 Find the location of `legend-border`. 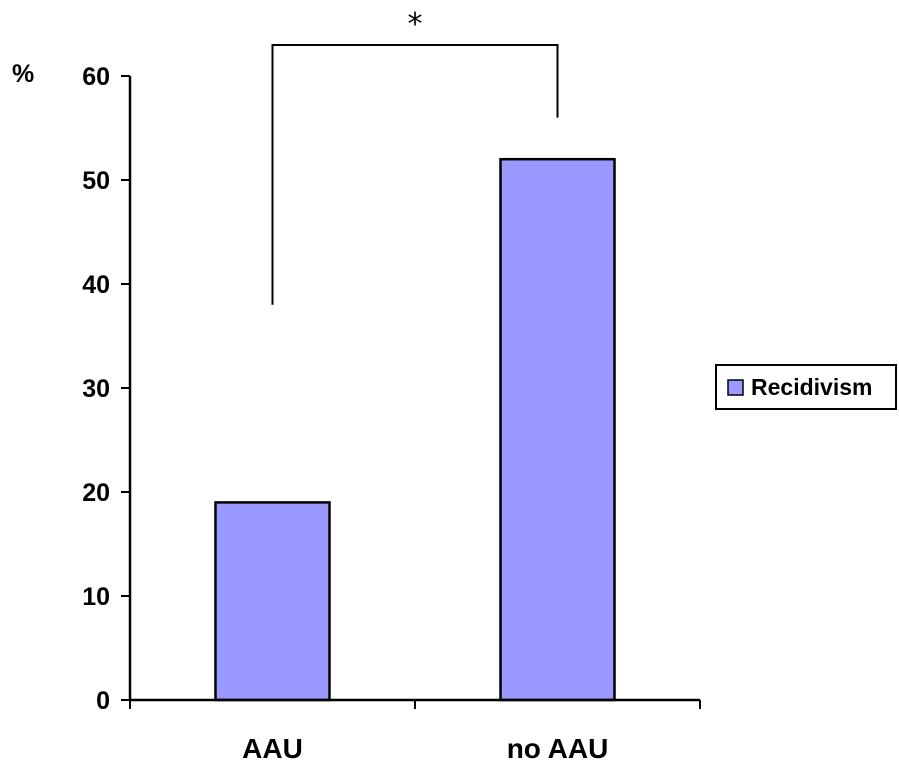

legend-border is located at coordinates (806, 387).